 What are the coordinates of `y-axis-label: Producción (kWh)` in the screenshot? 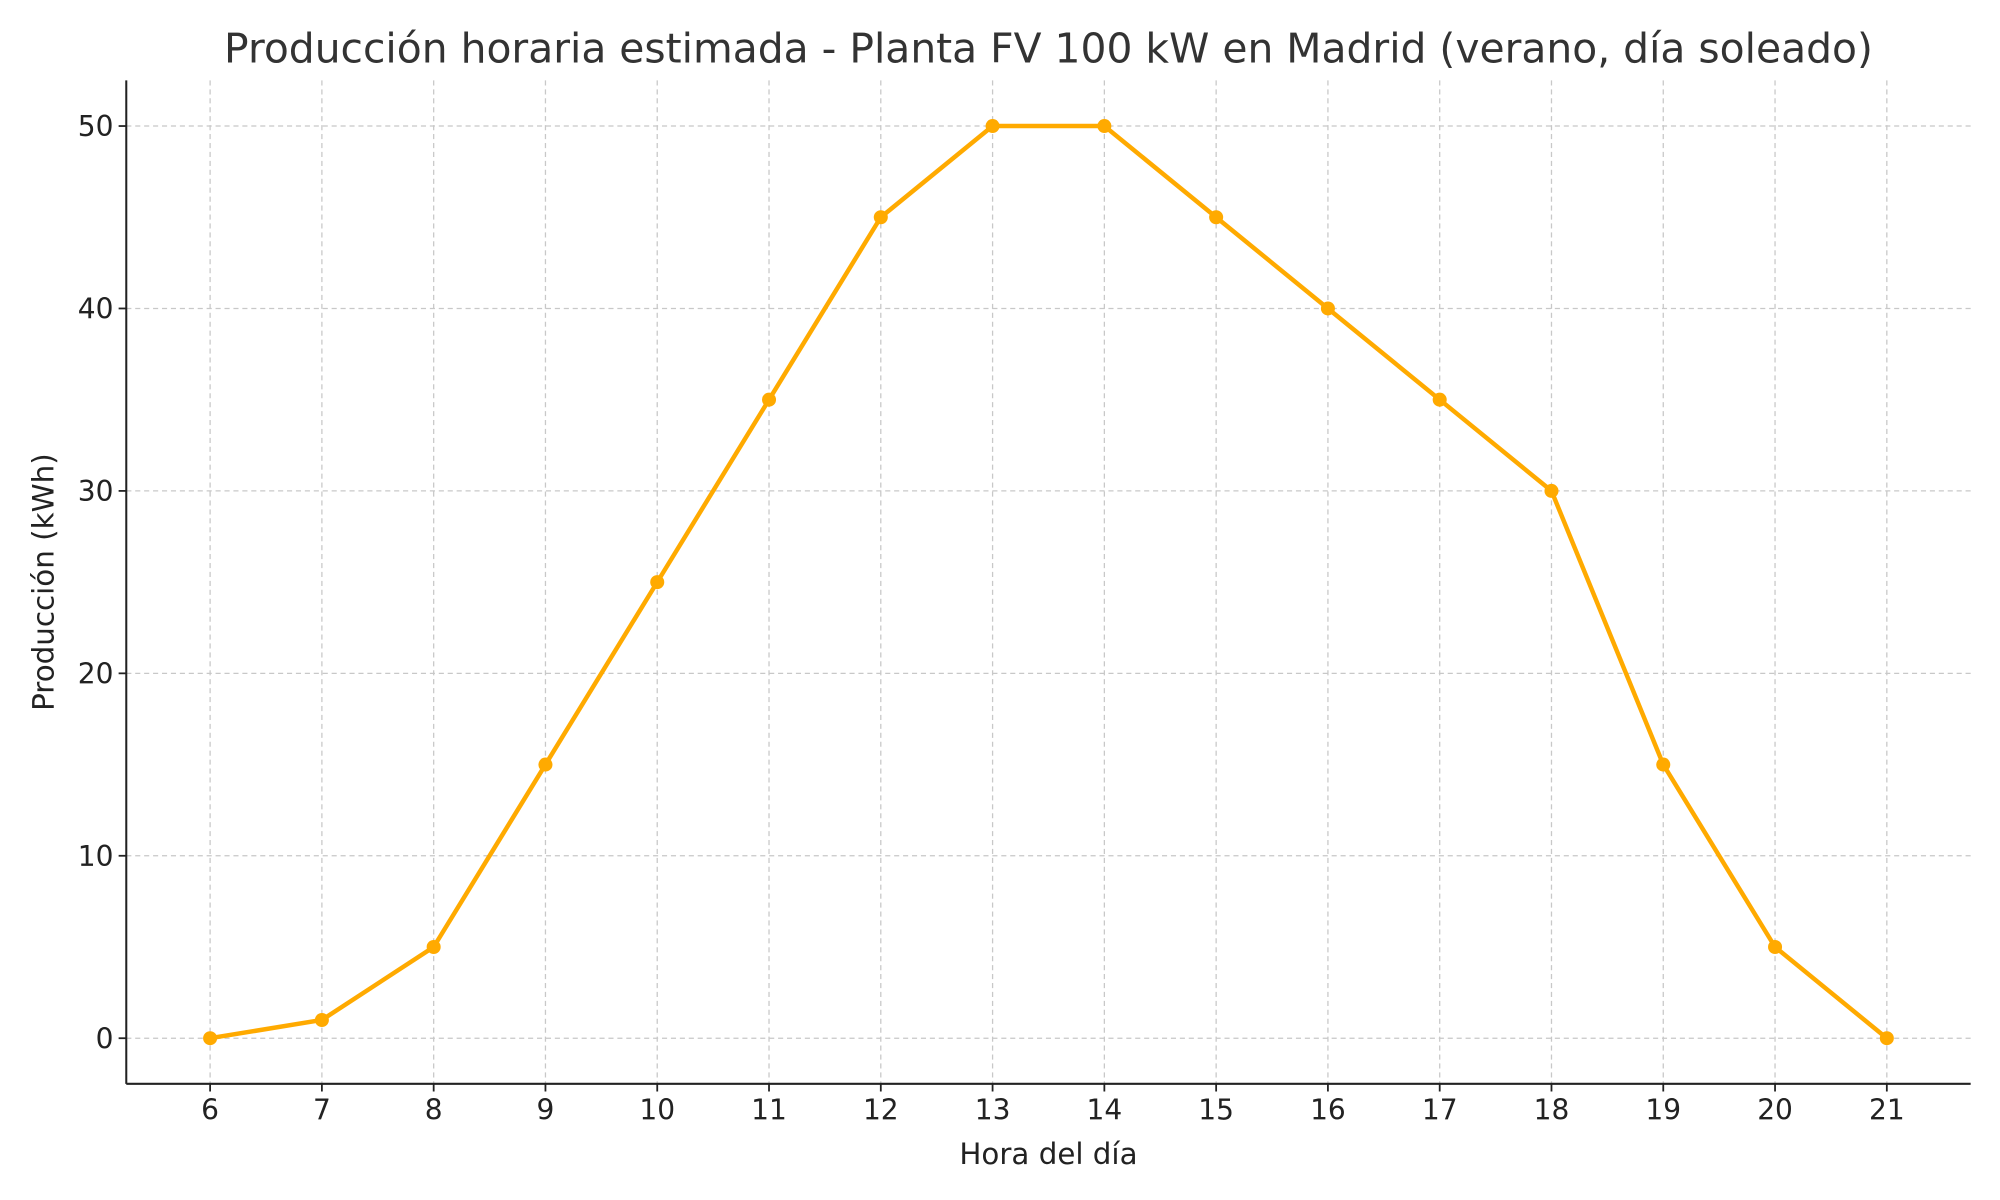 It's located at (44, 582).